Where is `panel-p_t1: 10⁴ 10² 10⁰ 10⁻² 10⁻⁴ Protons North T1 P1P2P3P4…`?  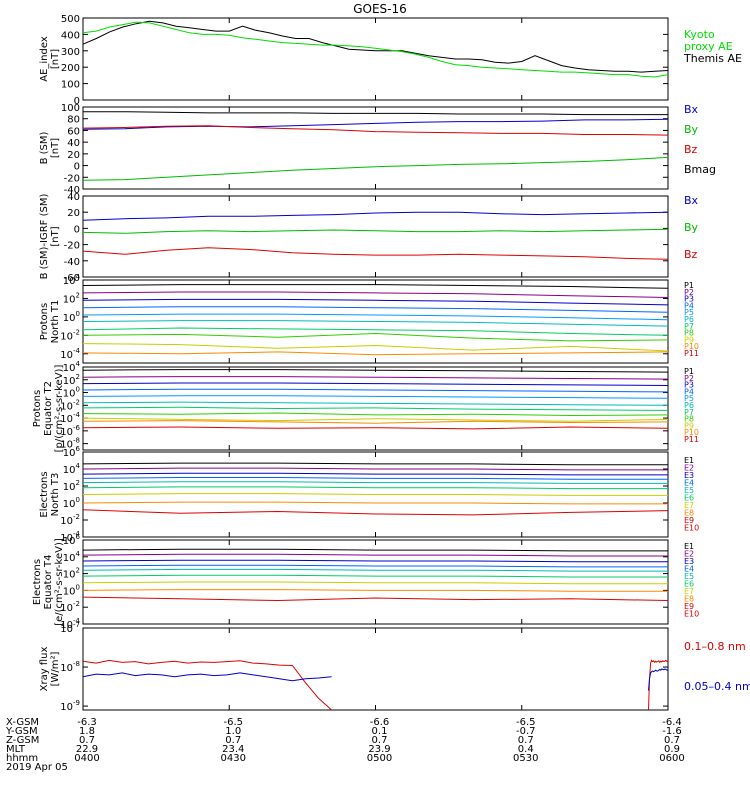
panel-p_t1: 10⁴ 10² 10⁰ 10⁻² 10⁻⁴ Protons North T1 P1P2P3P4… is located at coordinates (369, 318).